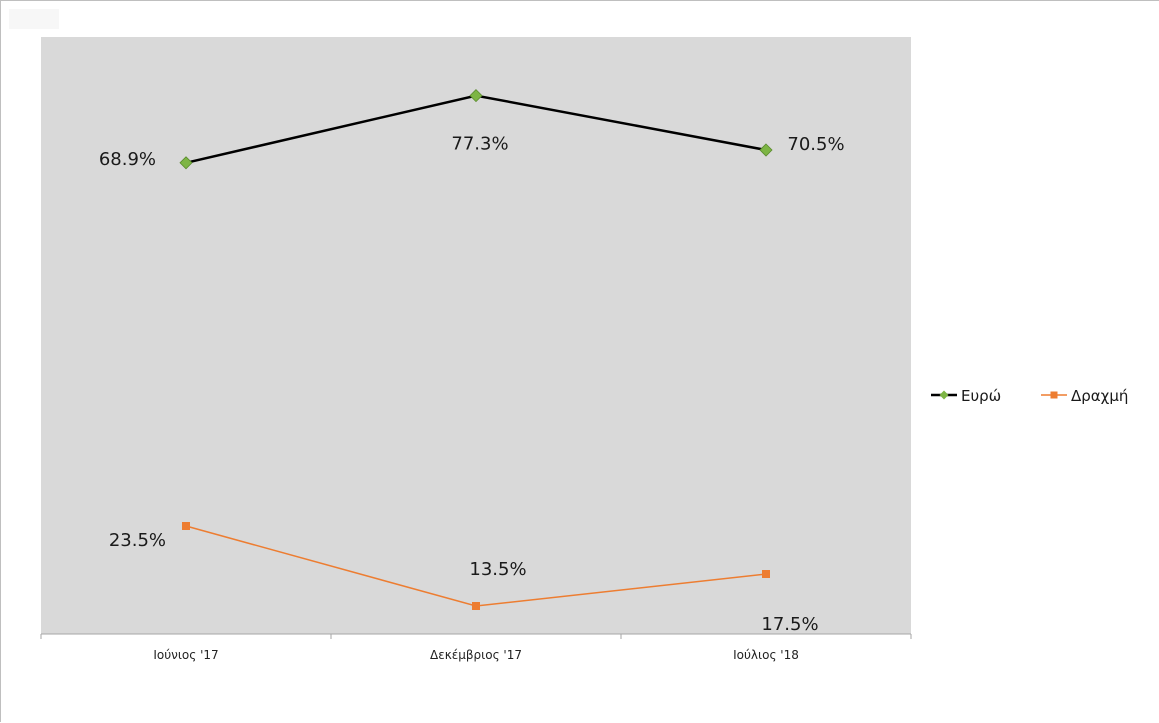  I want to click on data-label: 17.5%, so click(789, 624).